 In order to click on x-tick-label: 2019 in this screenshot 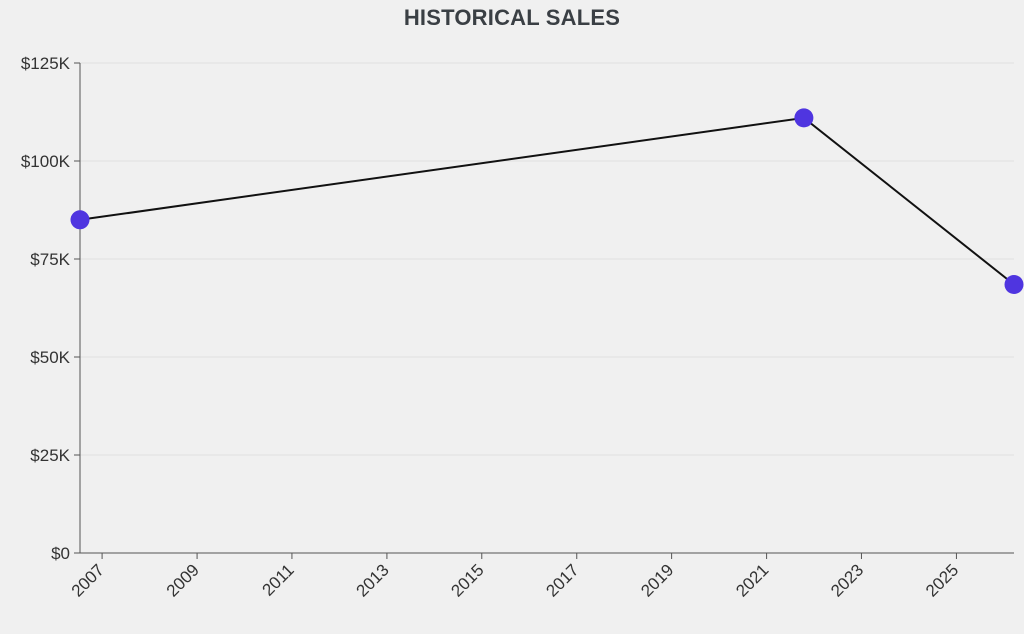, I will do `click(657, 580)`.